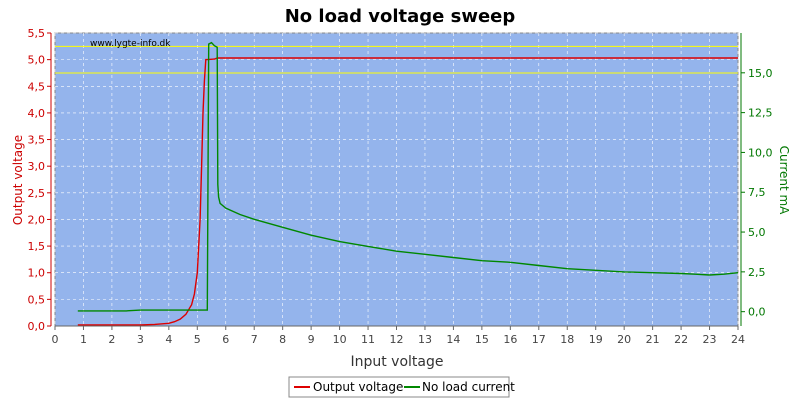  What do you see at coordinates (282, 339) in the screenshot?
I see `x-tick-label-8: 8` at bounding box center [282, 339].